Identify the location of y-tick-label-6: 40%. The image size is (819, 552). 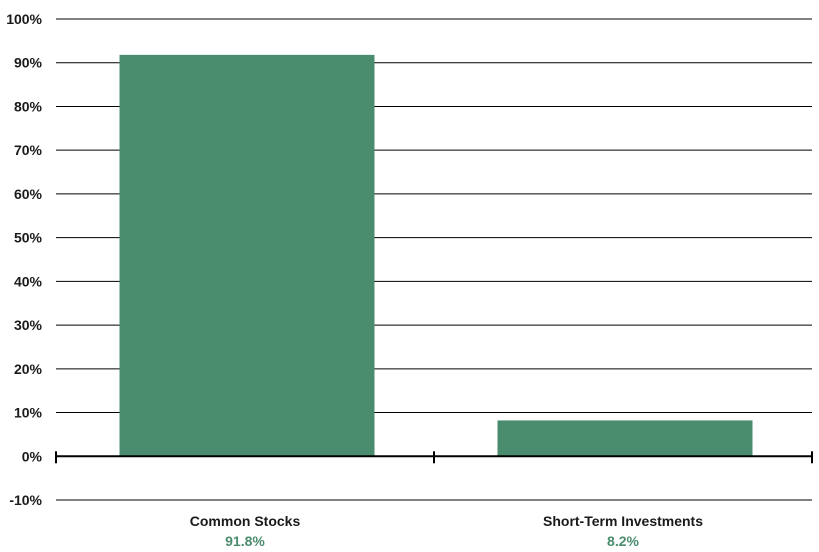
(28, 281).